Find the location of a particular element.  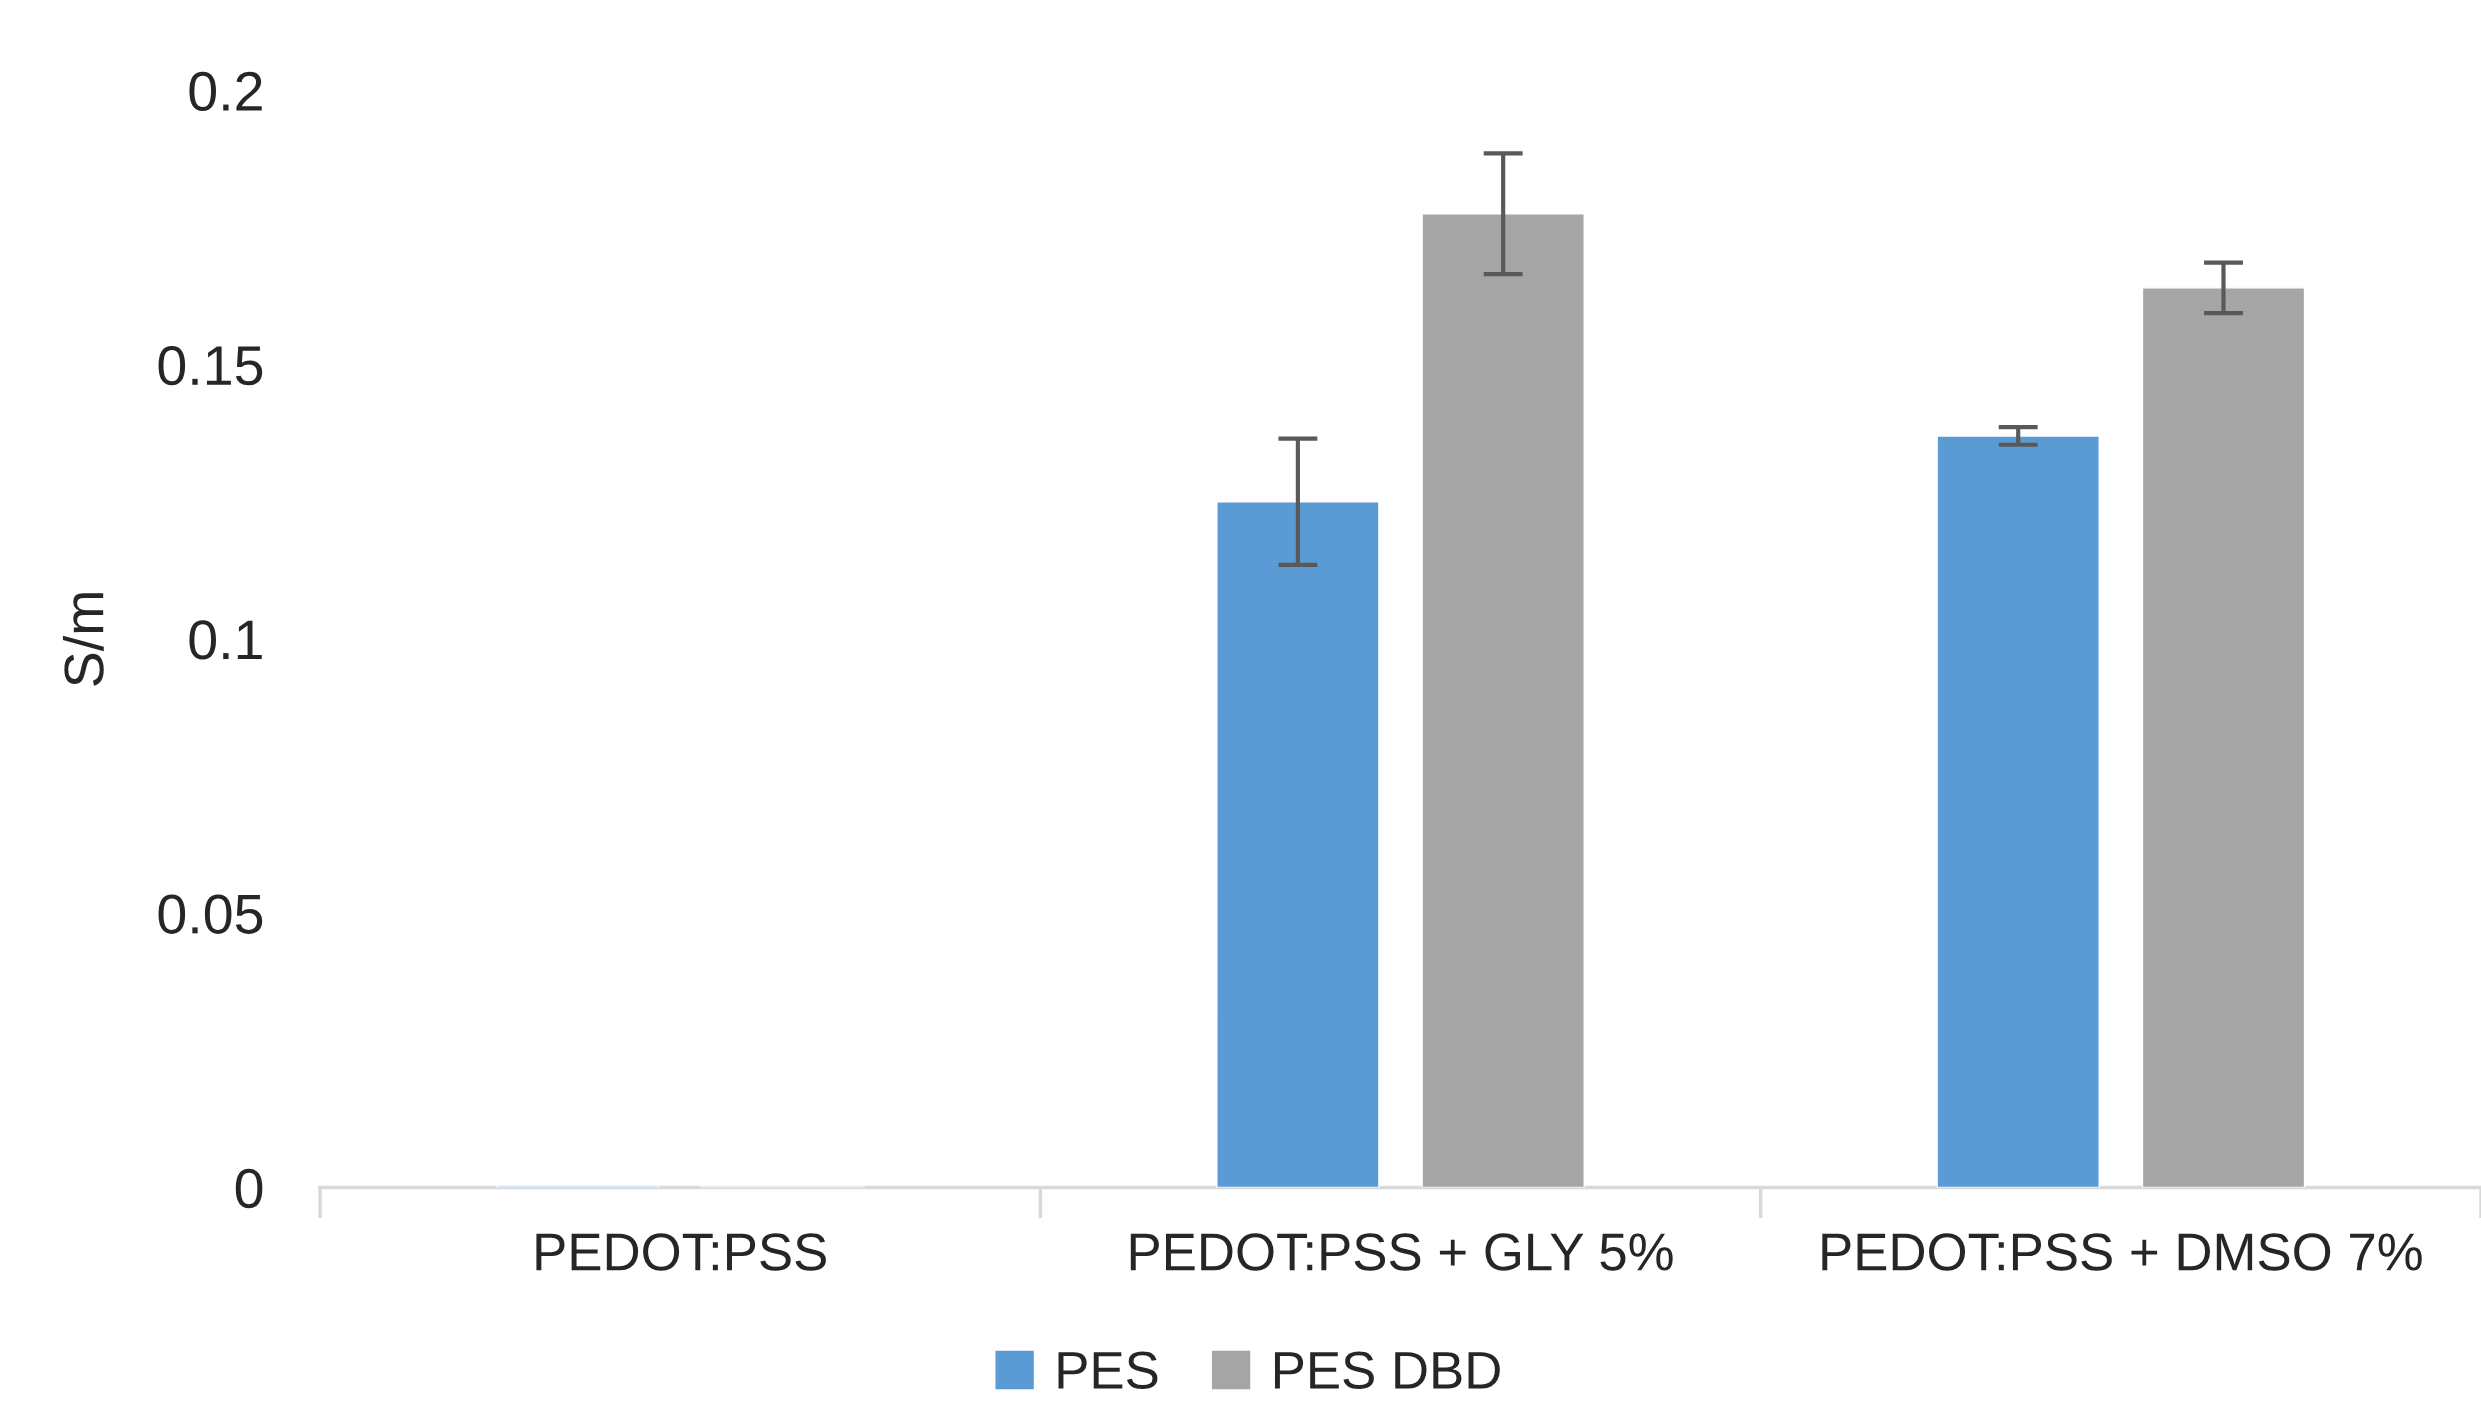

legend-label: PES is located at coordinates (1108, 1370).